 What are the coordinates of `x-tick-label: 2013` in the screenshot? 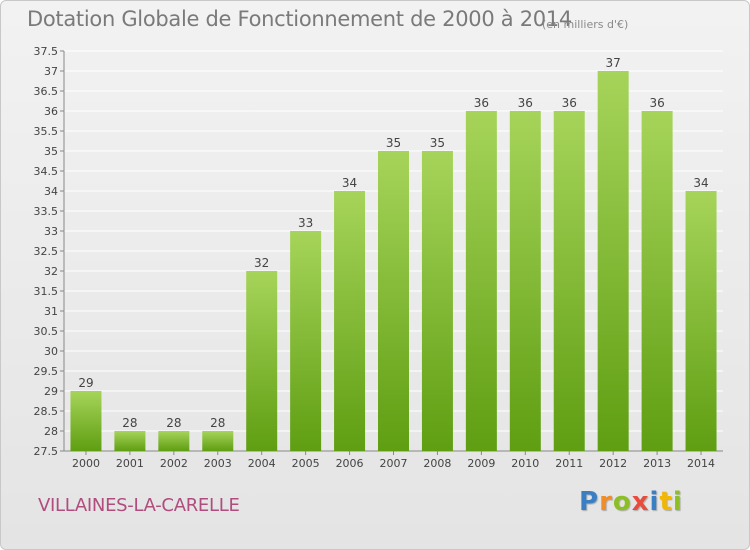 It's located at (657, 463).